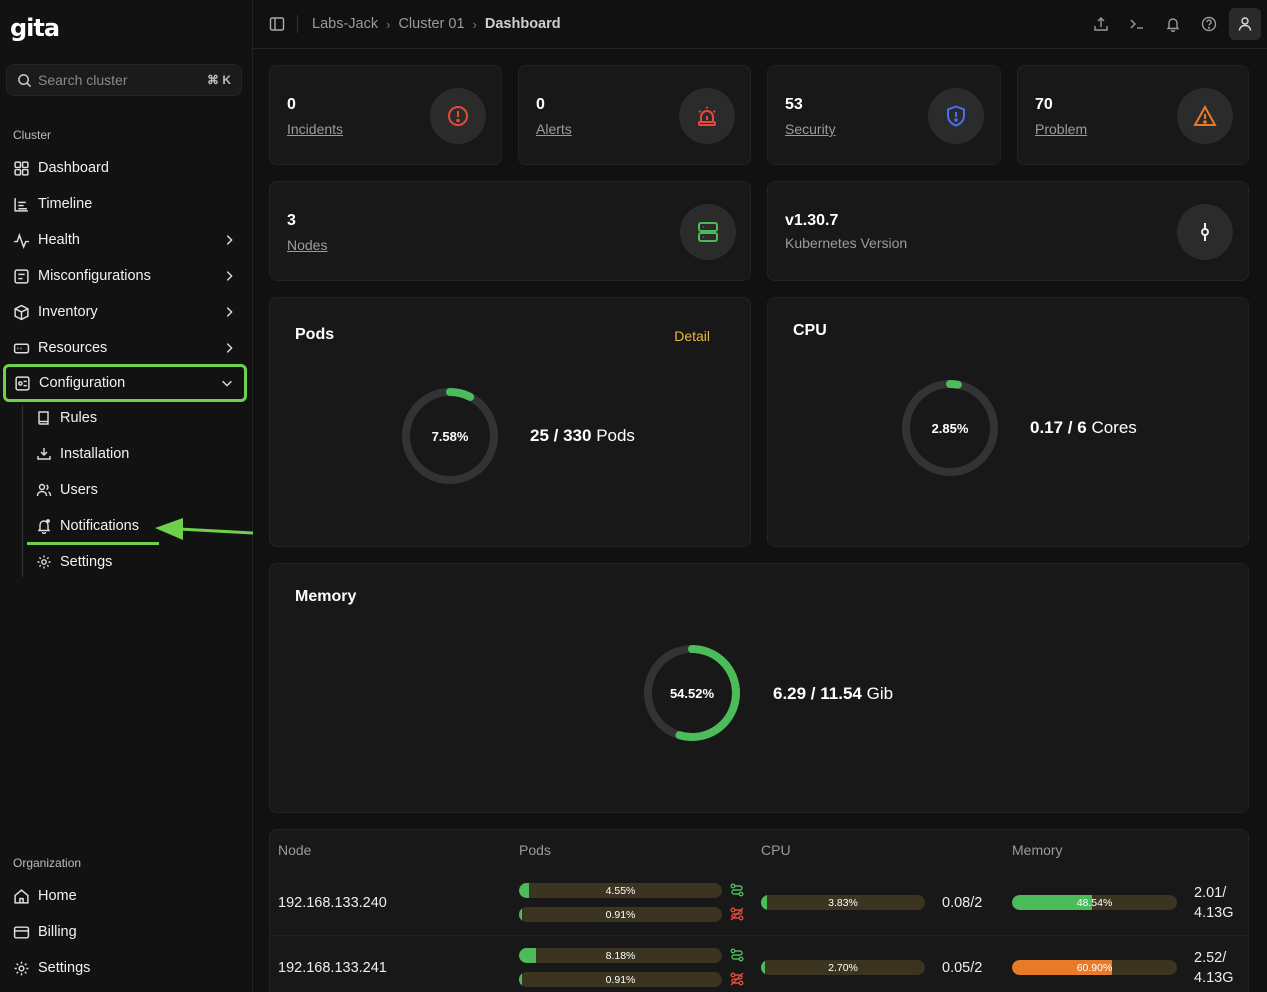 This screenshot has width=1267, height=992. Describe the element at coordinates (1137, 24) in the screenshot. I see `terminal-button` at that location.